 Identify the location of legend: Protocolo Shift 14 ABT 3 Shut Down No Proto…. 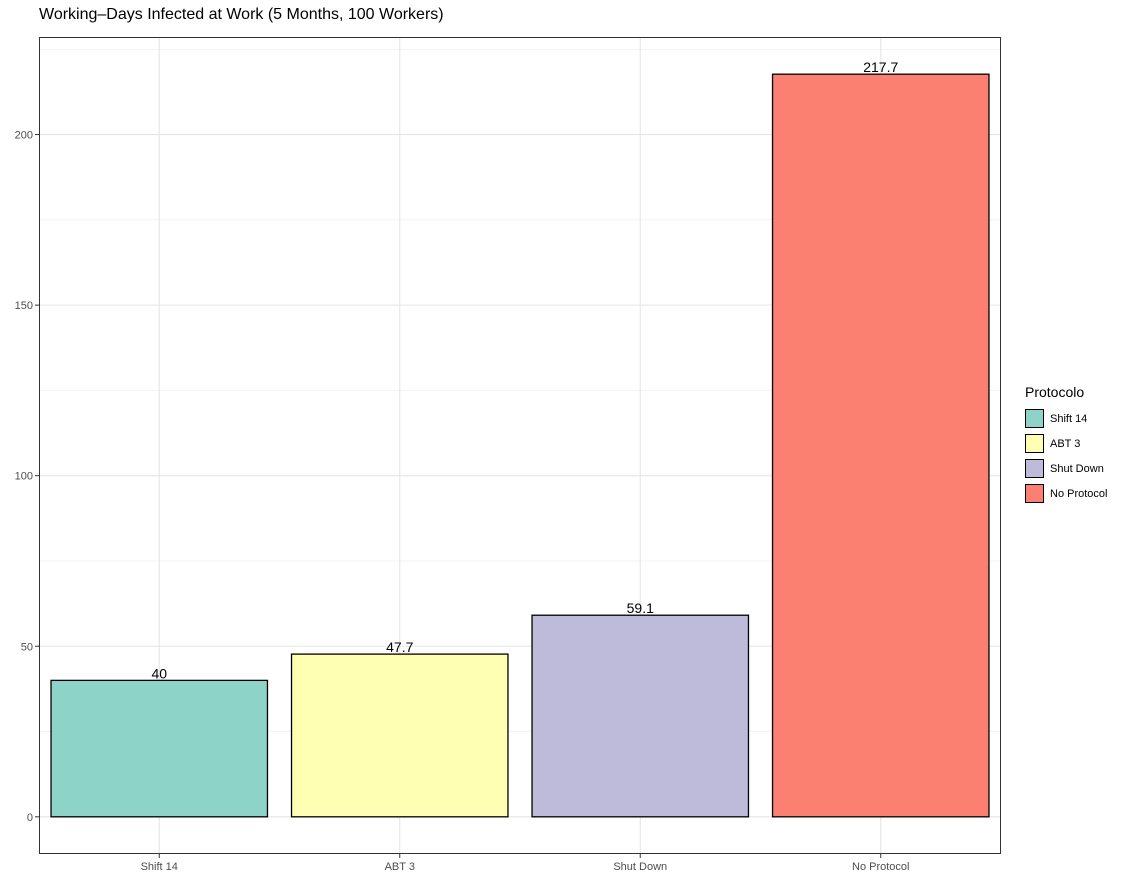
(1066, 445).